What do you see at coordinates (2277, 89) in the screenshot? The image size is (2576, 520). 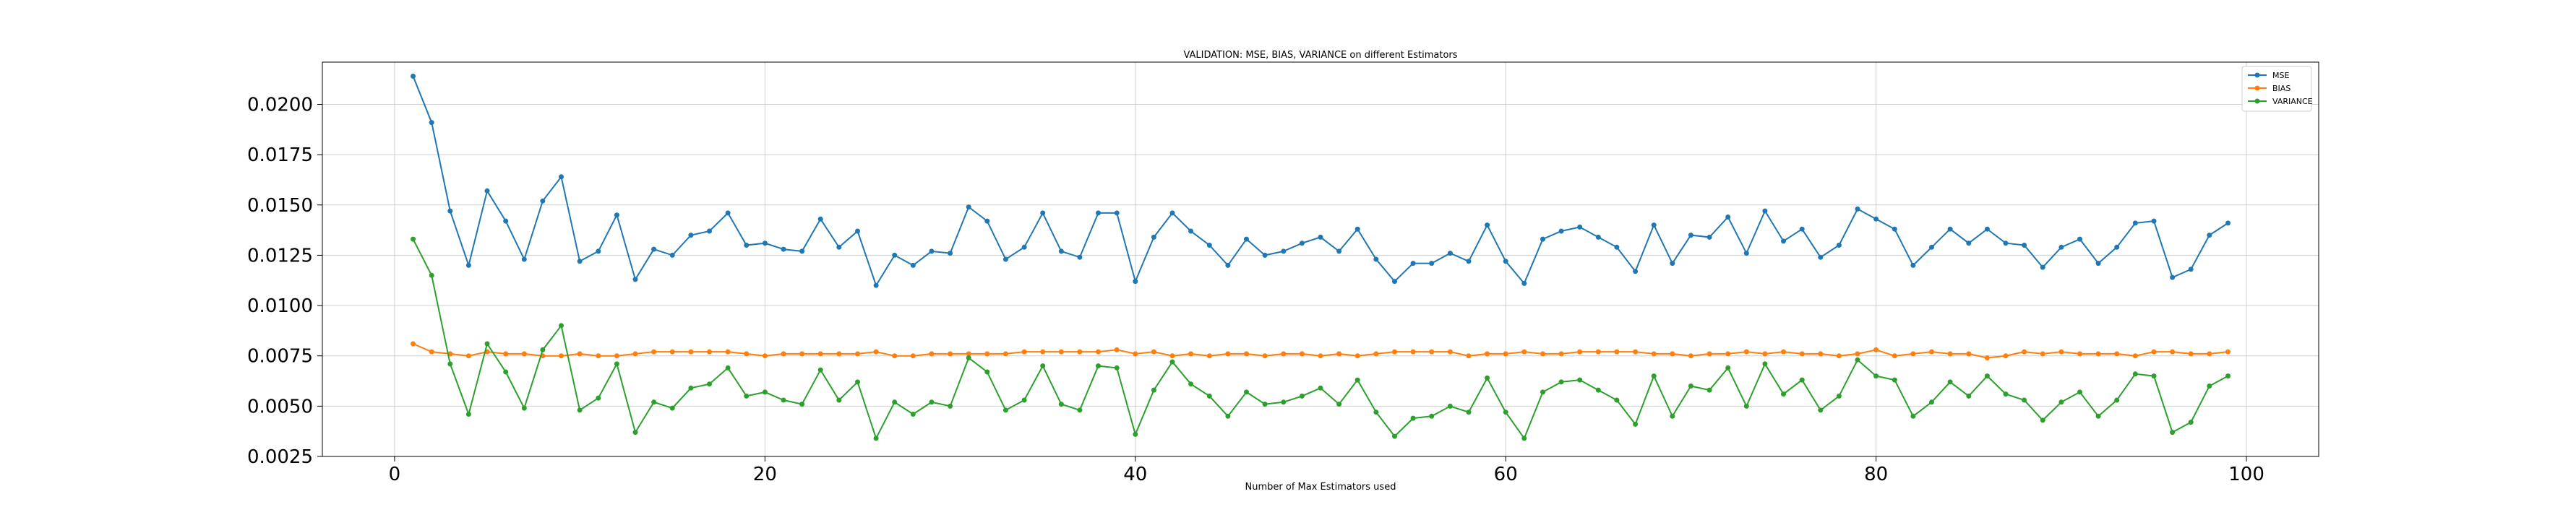 I see `legend: MSE BIAS VARIANCE` at bounding box center [2277, 89].